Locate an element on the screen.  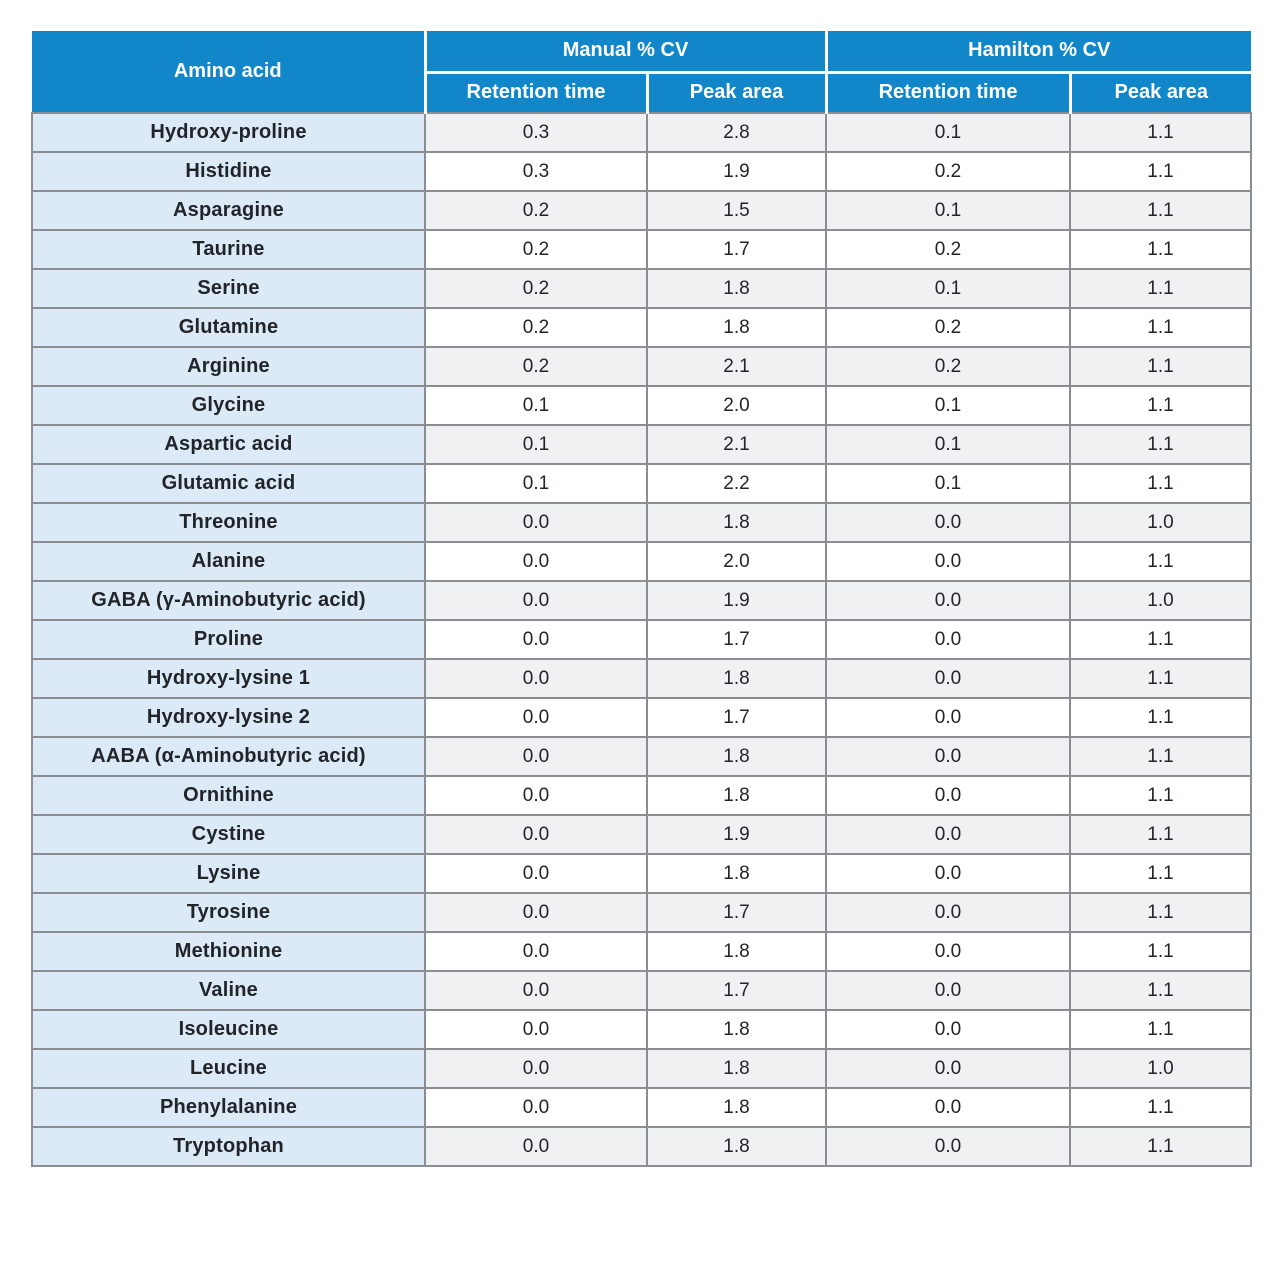
table-row: Tyrosine 0.0 1.7 0.0 1.1 is located at coordinates (642, 912).